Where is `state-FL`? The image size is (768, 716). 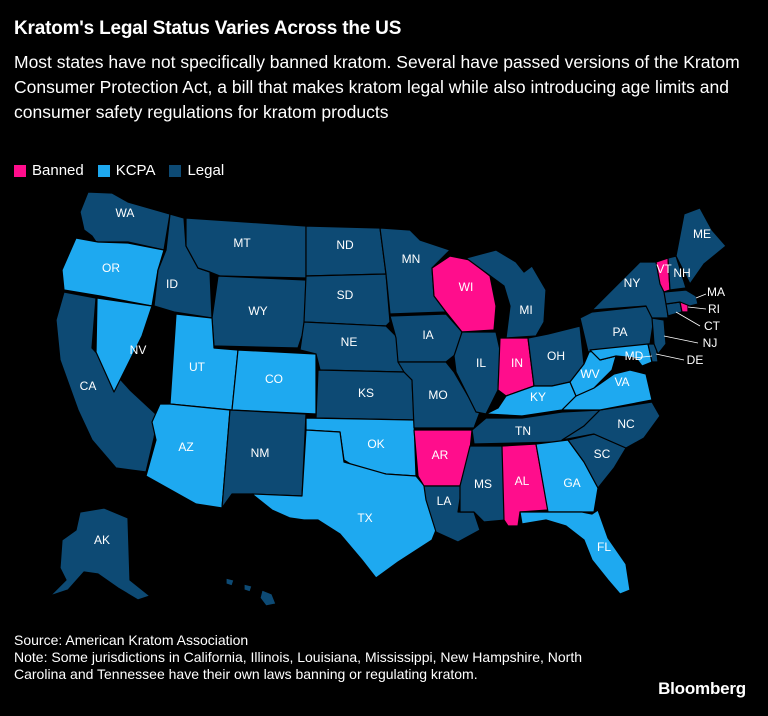
state-FL is located at coordinates (575, 552).